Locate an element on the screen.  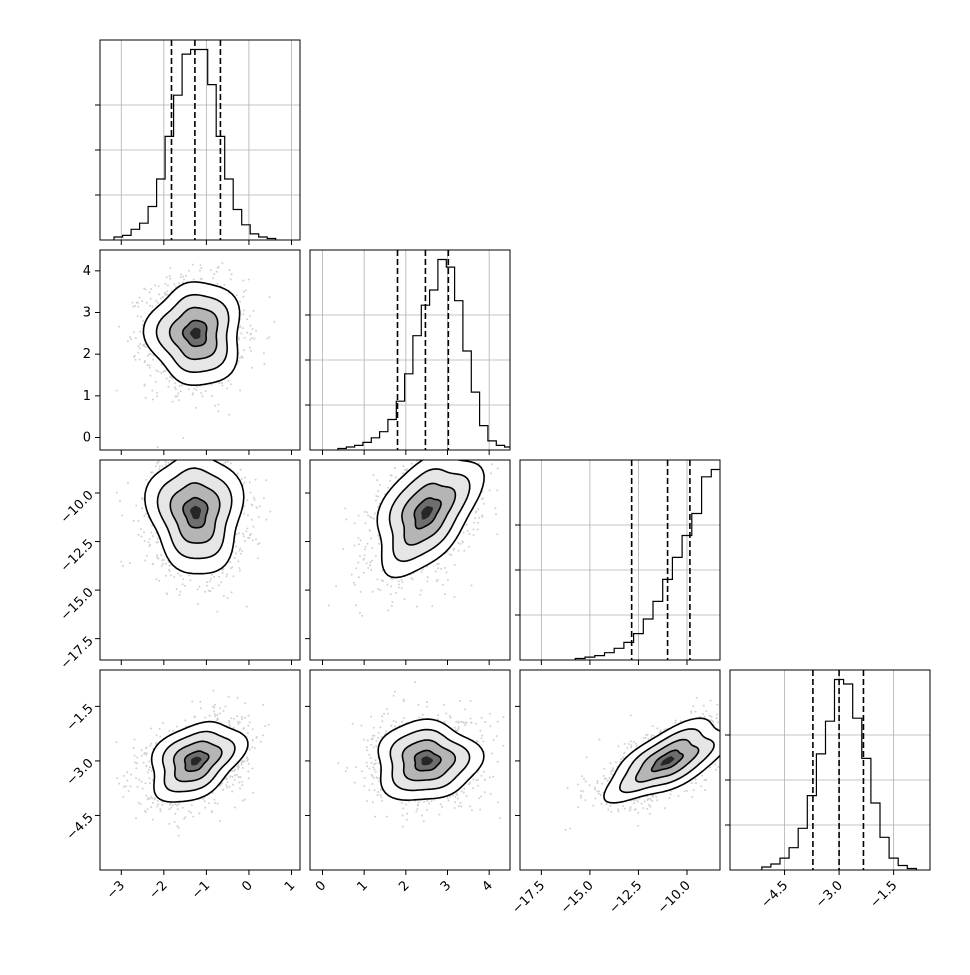
x-tick-label: −10.0 is located at coordinates (674, 897).